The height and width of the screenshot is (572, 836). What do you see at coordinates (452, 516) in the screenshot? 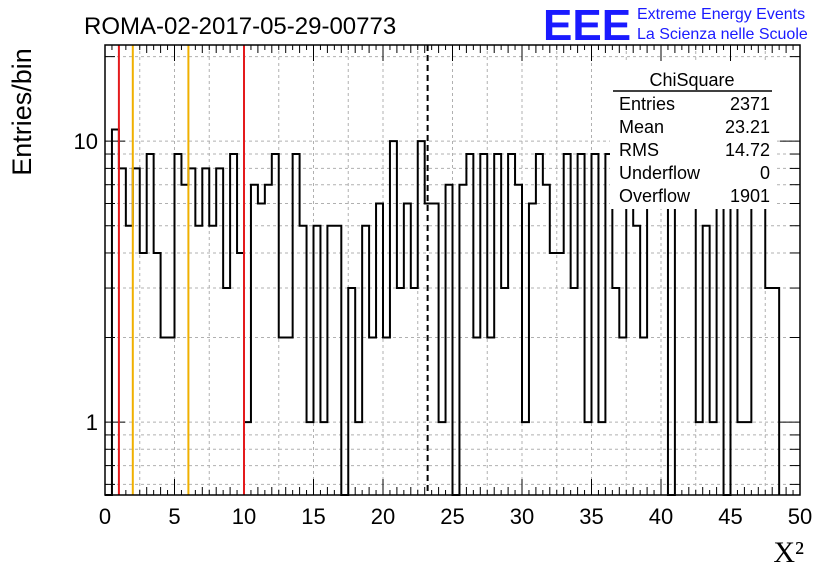
I see `x-tick-label: 25` at bounding box center [452, 516].